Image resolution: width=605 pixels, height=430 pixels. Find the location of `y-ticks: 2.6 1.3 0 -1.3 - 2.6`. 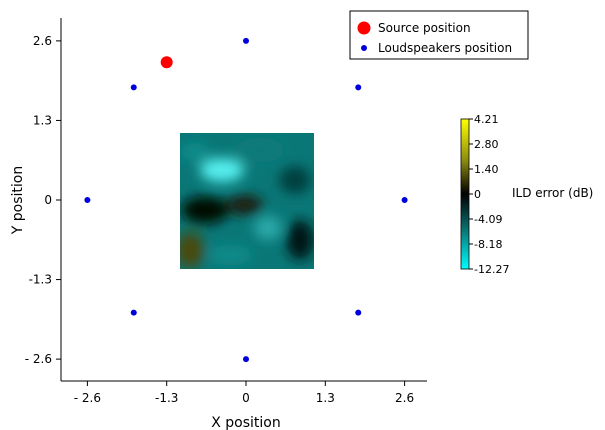

y-ticks: 2.6 1.3 0 -1.3 - 2.6 is located at coordinates (43, 200).